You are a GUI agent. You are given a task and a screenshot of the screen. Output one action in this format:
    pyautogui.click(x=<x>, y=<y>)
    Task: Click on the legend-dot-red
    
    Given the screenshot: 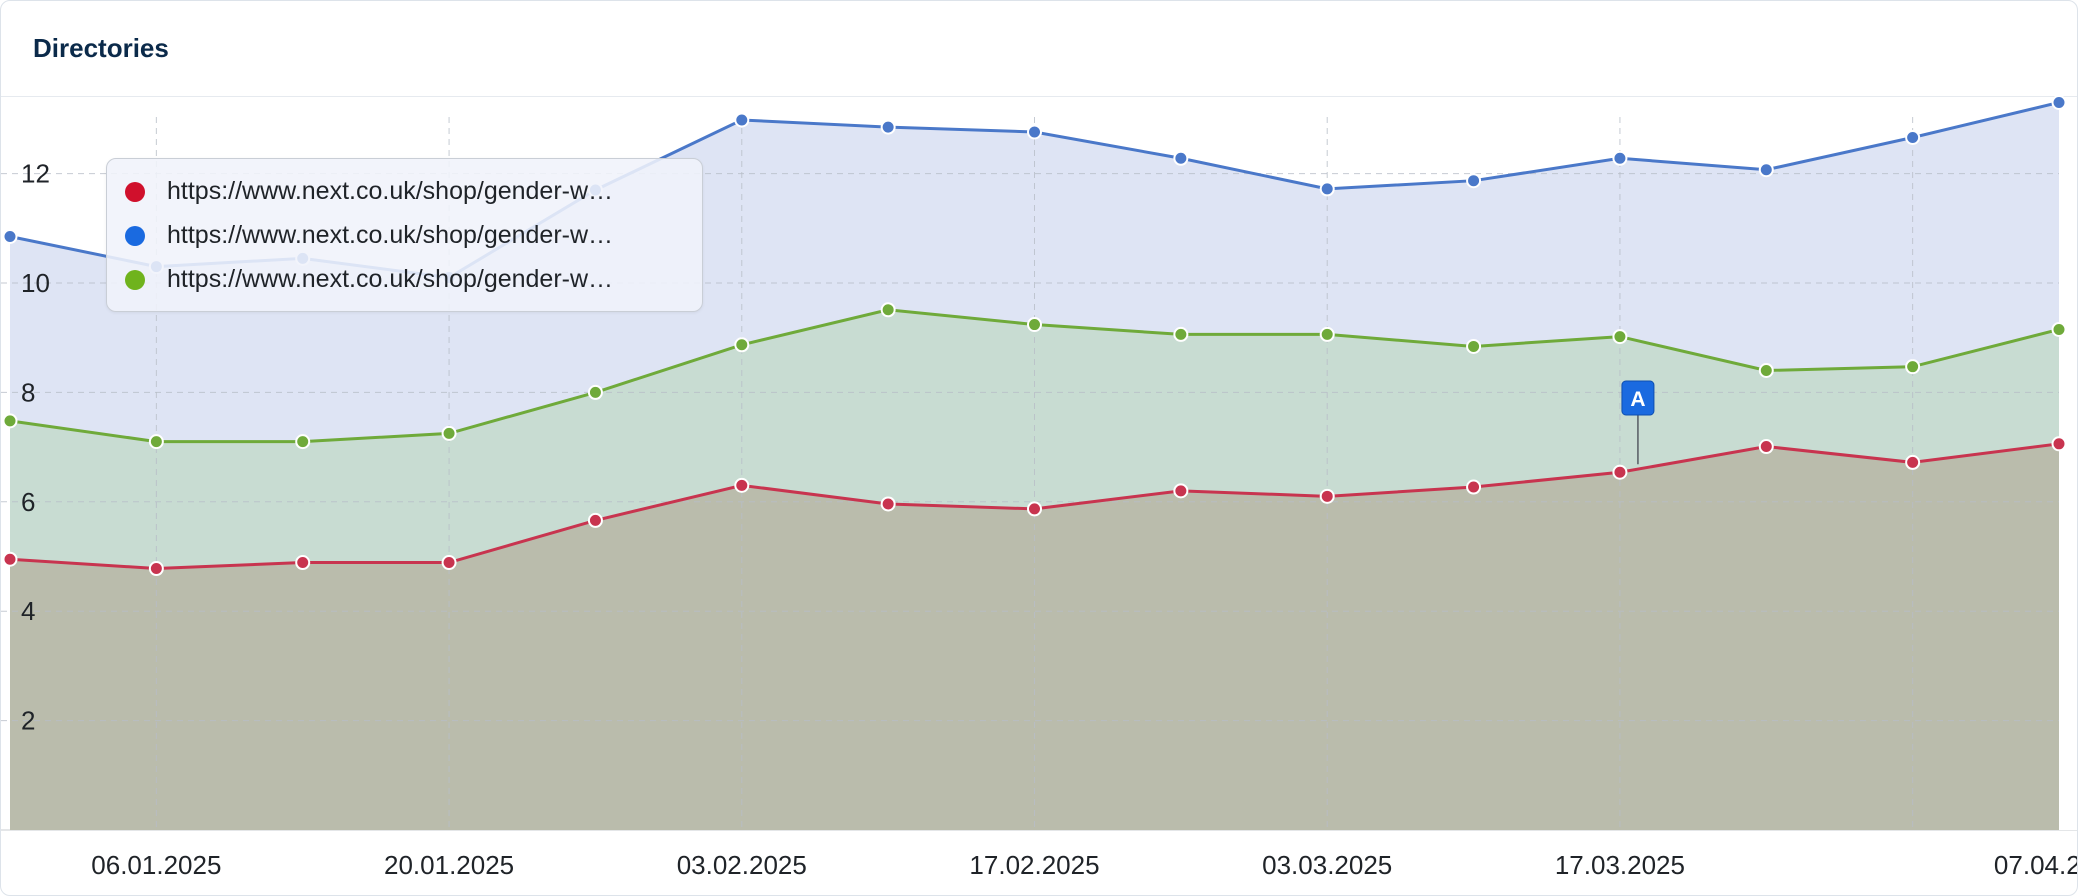 What is the action you would take?
    pyautogui.click(x=135, y=192)
    